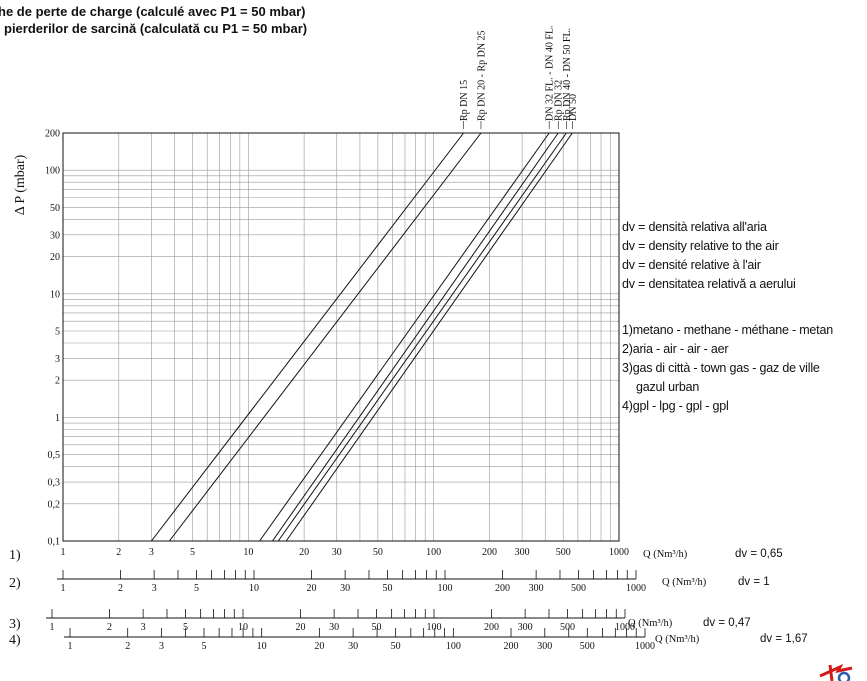 The width and height of the screenshot is (867, 681). Describe the element at coordinates (754, 582) in the screenshot. I see `scale-dv-label: dv = 1` at that location.